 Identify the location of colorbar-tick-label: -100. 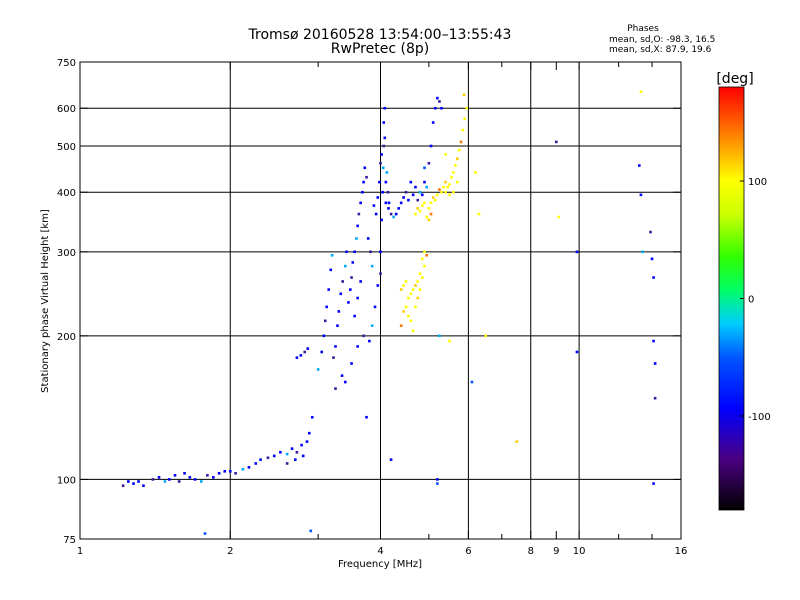
(759, 417).